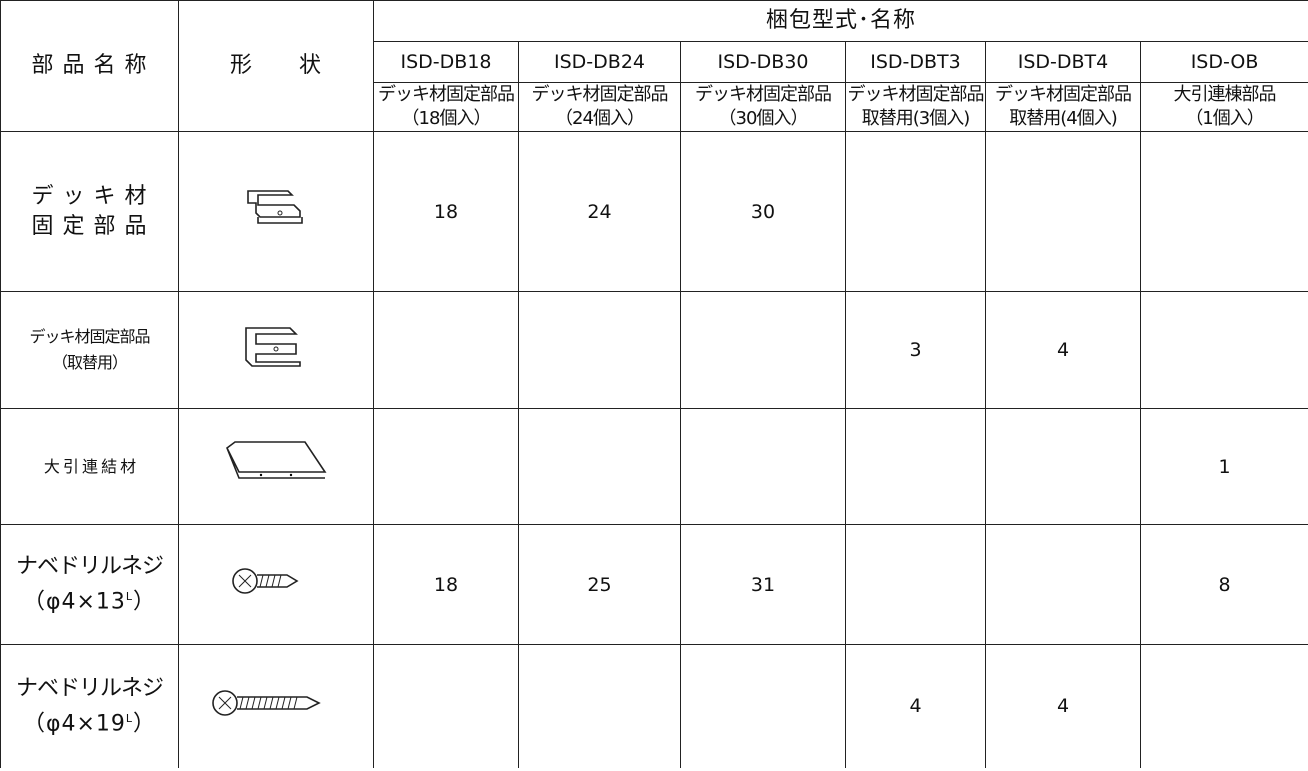 The image size is (1308, 771). I want to click on name-line: （取替用）, so click(89, 362).